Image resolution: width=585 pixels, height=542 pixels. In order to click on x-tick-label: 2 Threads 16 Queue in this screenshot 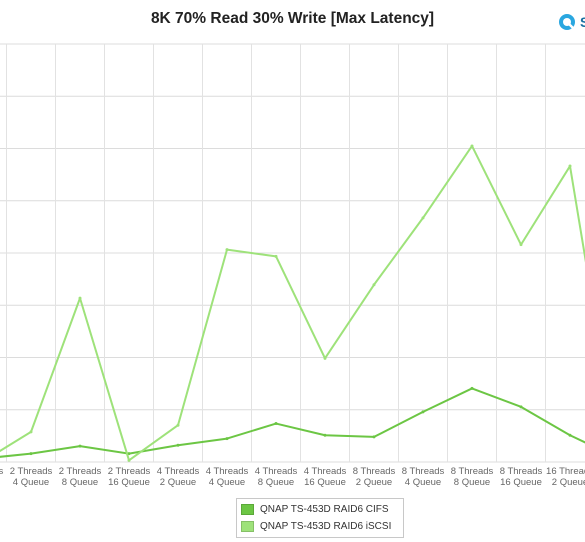, I will do `click(129, 477)`.